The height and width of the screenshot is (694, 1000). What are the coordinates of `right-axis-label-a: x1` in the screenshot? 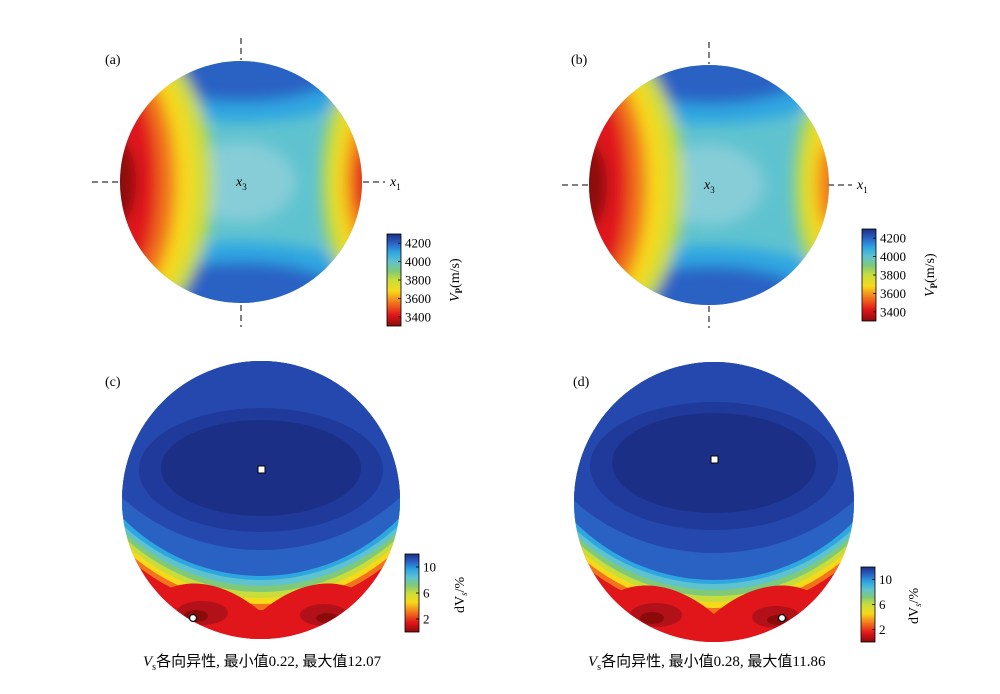 It's located at (395, 183).